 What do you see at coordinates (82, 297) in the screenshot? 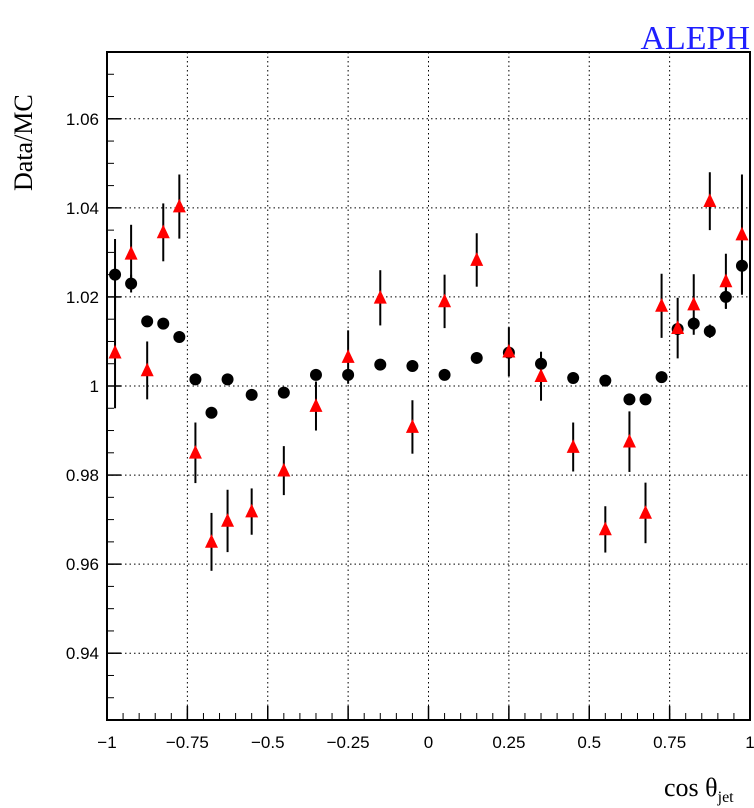
I see `y-tick-label: 1.02` at bounding box center [82, 297].